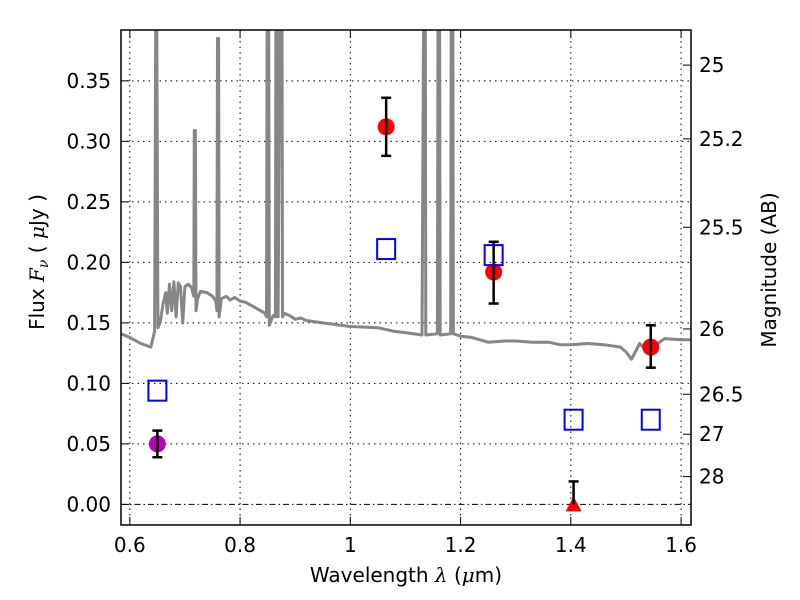 The image size is (800, 600). I want to click on y-axis-label-F: F, so click(37, 275).